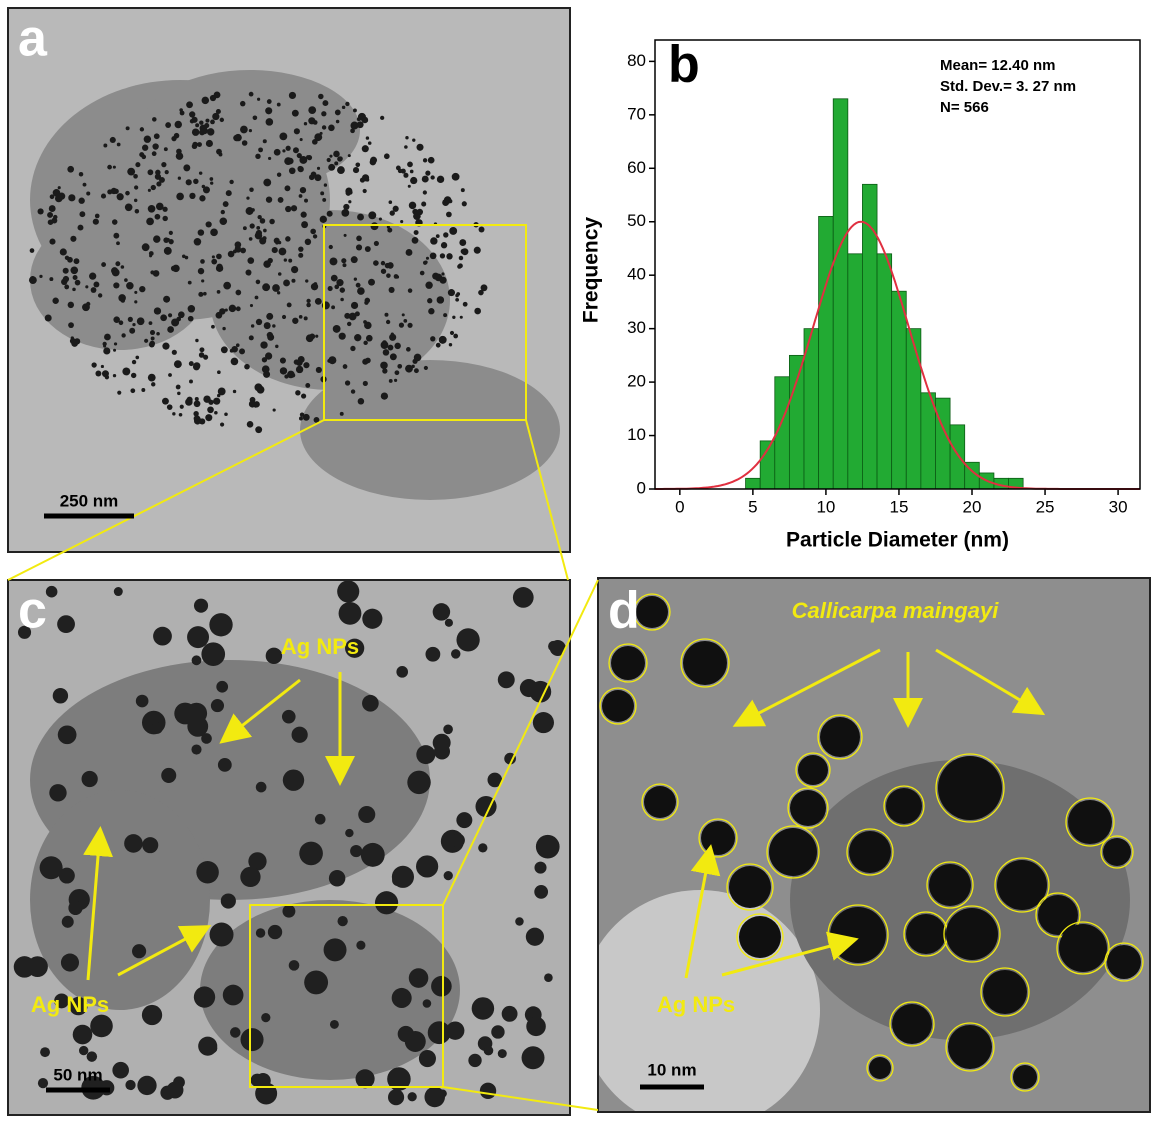  I want to click on y-tick-label: 20, so click(636, 381).